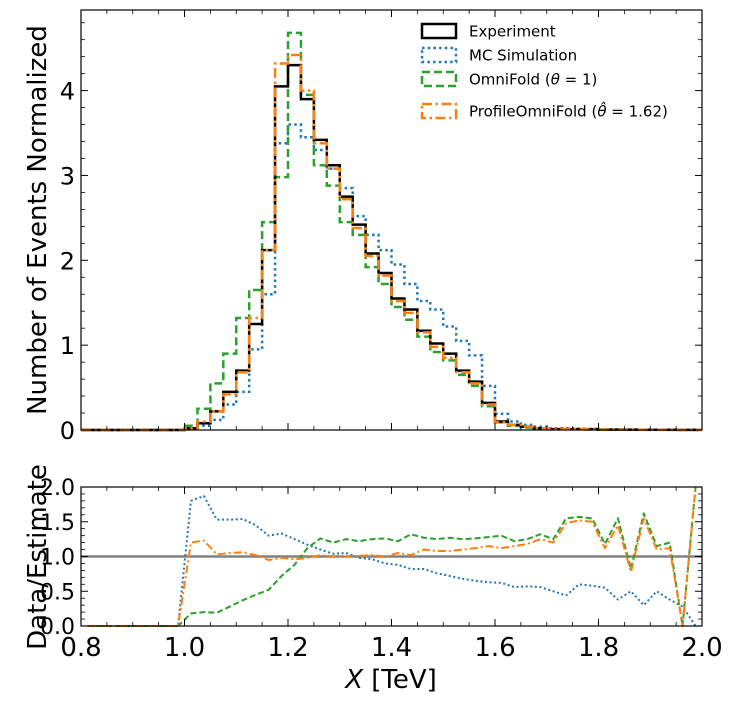  I want to click on bottom-x-tick-label: 1.6, so click(494, 648).